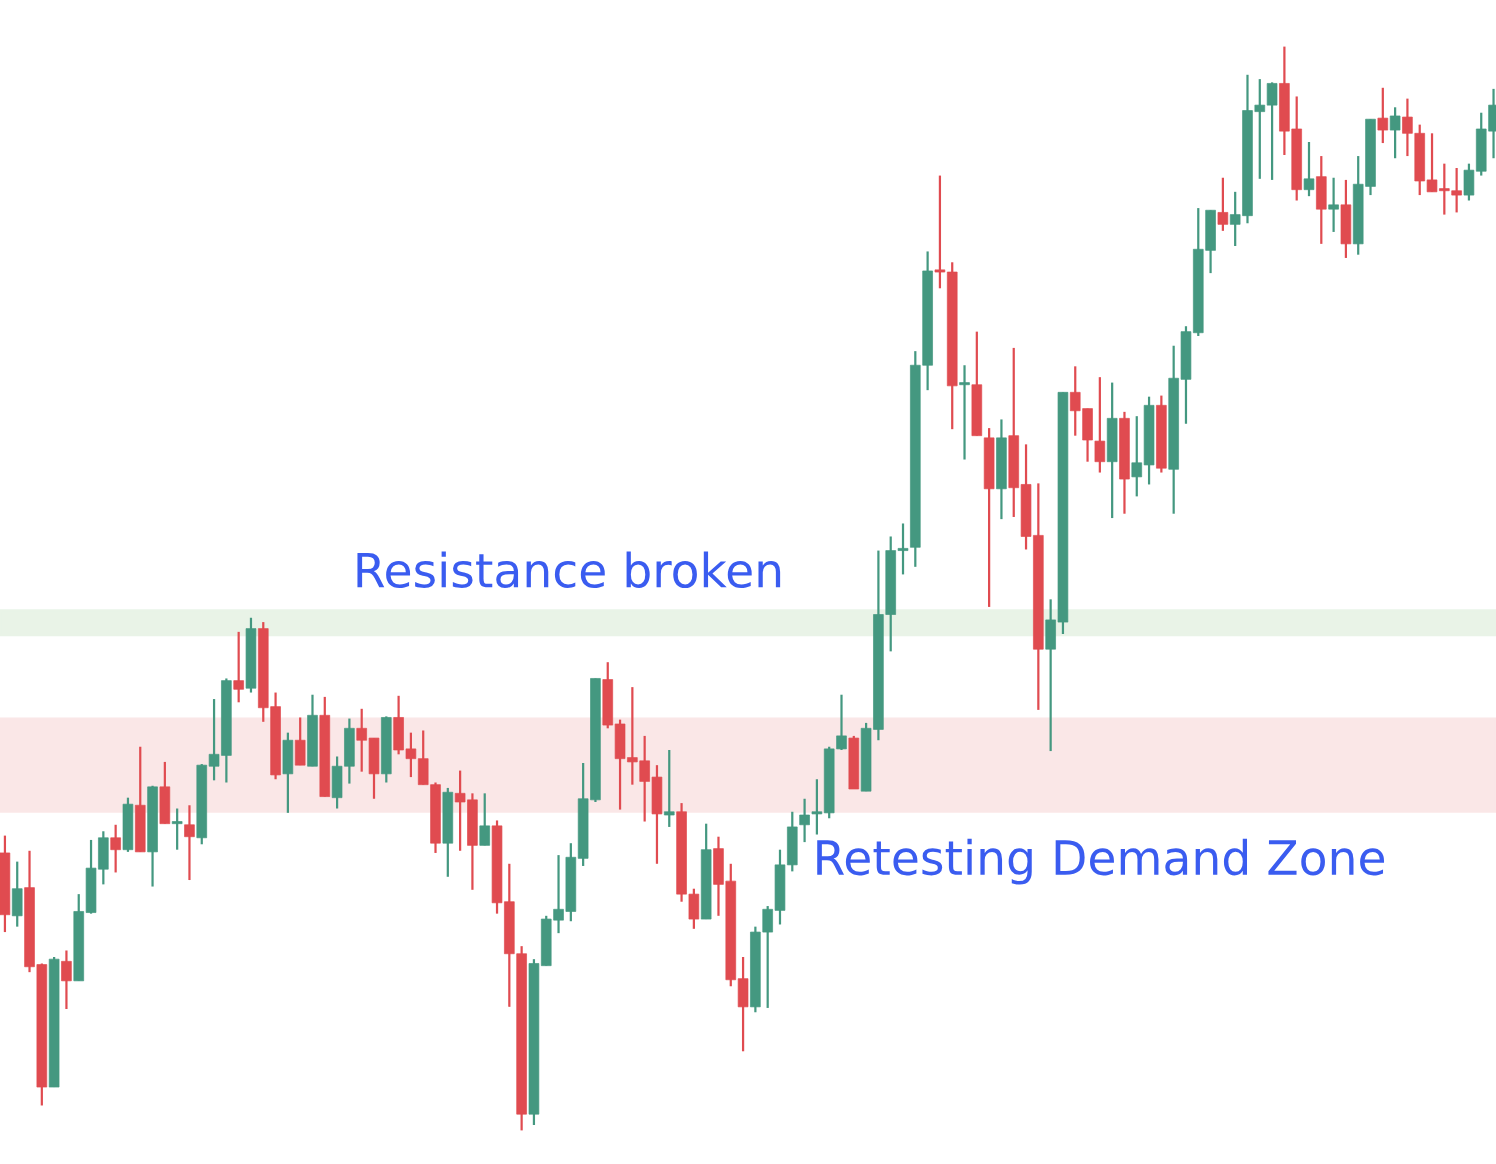  What do you see at coordinates (1101, 861) in the screenshot?
I see `band-label: Retesting Demand Zone` at bounding box center [1101, 861].